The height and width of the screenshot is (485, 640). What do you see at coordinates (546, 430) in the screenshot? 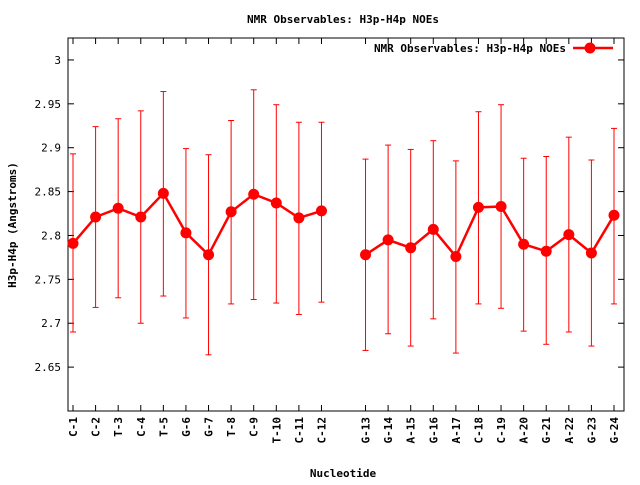
I see `x-tick-label: G-21` at bounding box center [546, 430].